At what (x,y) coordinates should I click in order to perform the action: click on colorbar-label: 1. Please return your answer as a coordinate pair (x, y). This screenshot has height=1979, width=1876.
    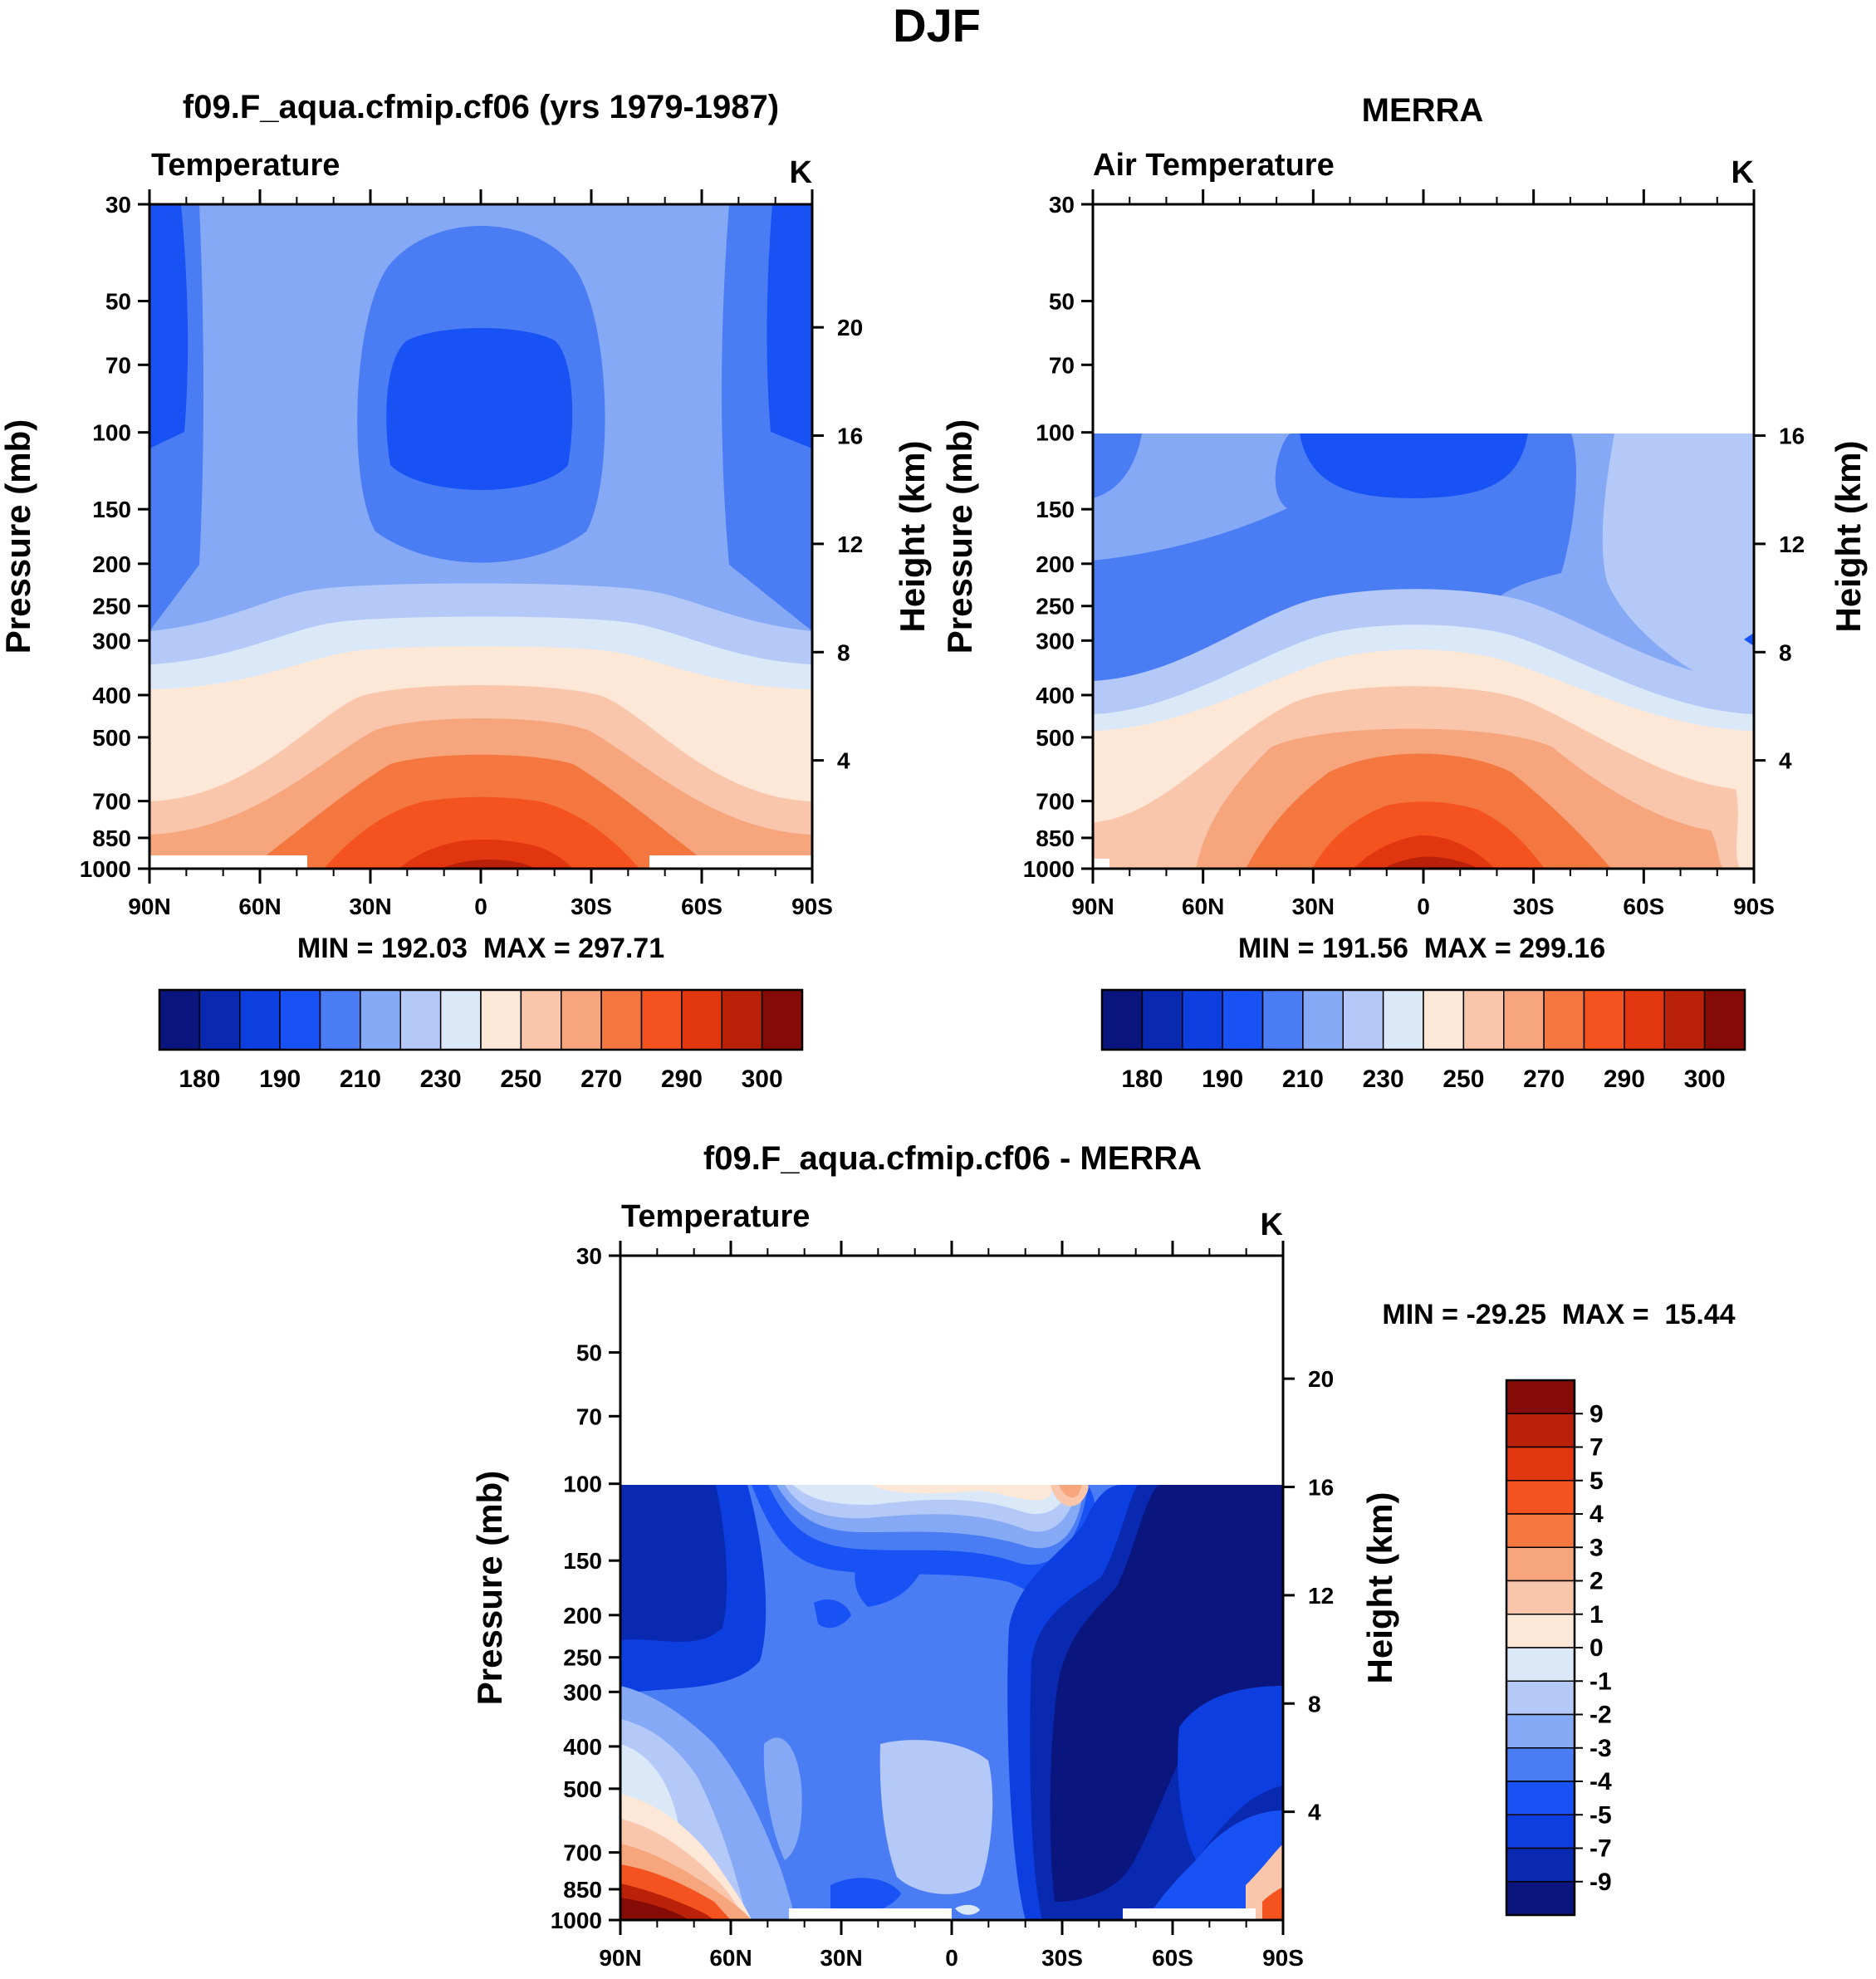
    Looking at the image, I should click on (1596, 1615).